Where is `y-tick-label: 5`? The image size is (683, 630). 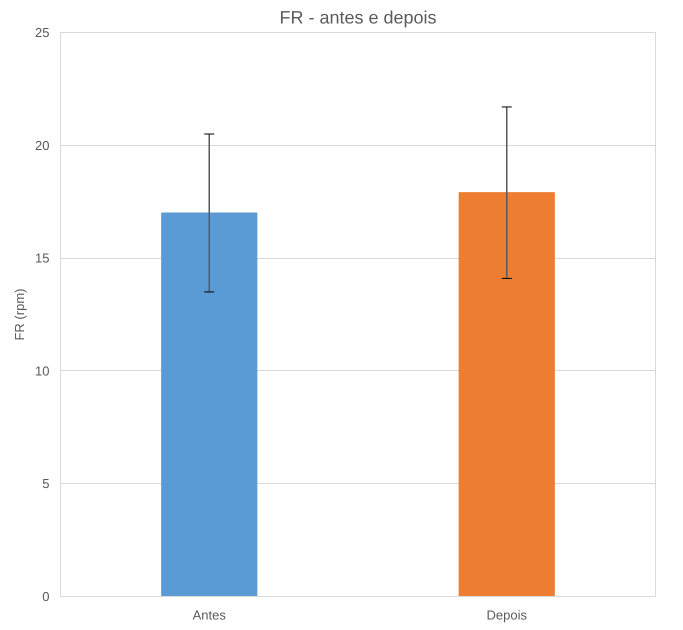
y-tick-label: 5 is located at coordinates (46, 484).